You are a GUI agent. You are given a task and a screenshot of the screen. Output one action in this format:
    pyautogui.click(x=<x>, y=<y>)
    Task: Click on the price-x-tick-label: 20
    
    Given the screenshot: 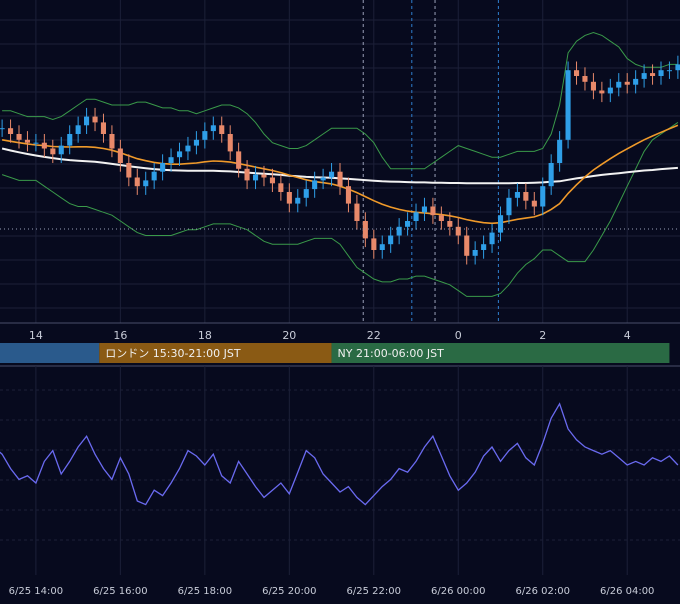 What is the action you would take?
    pyautogui.click(x=289, y=335)
    